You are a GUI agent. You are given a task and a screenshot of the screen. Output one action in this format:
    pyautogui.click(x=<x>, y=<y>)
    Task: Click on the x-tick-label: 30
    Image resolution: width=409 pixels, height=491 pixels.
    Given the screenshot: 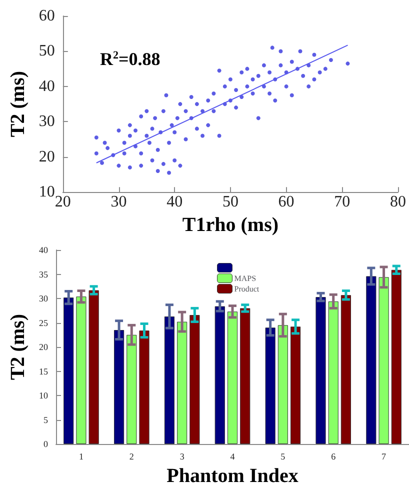 What is the action you would take?
    pyautogui.click(x=118, y=202)
    